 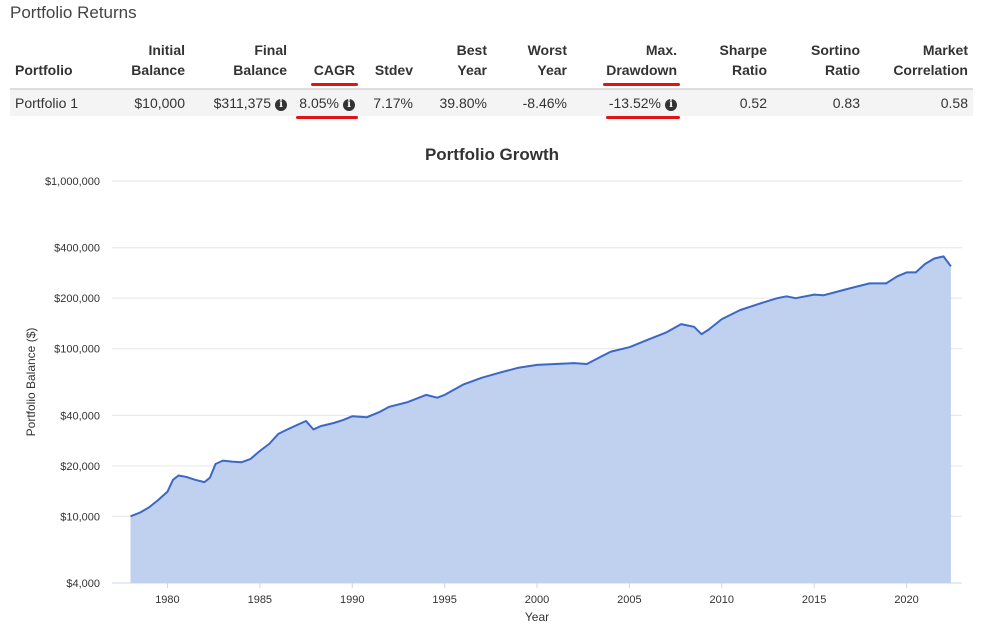 I want to click on header-cagr: CAGR, so click(x=326, y=64).